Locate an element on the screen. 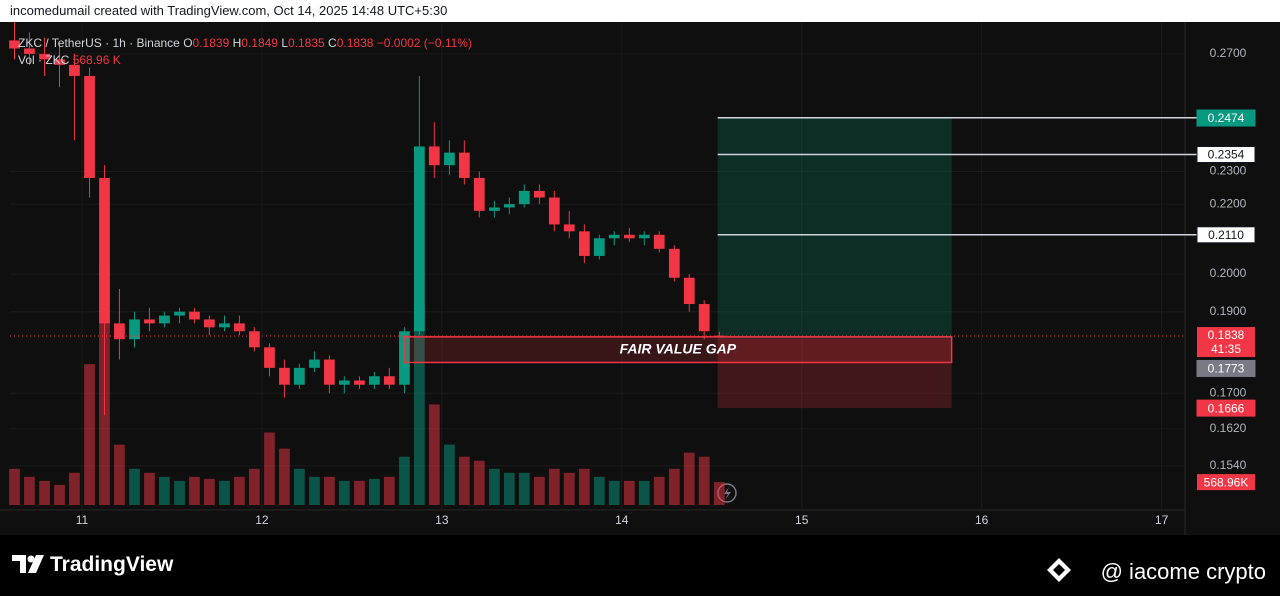  ohlc-value: 0.1835 is located at coordinates (306, 43).